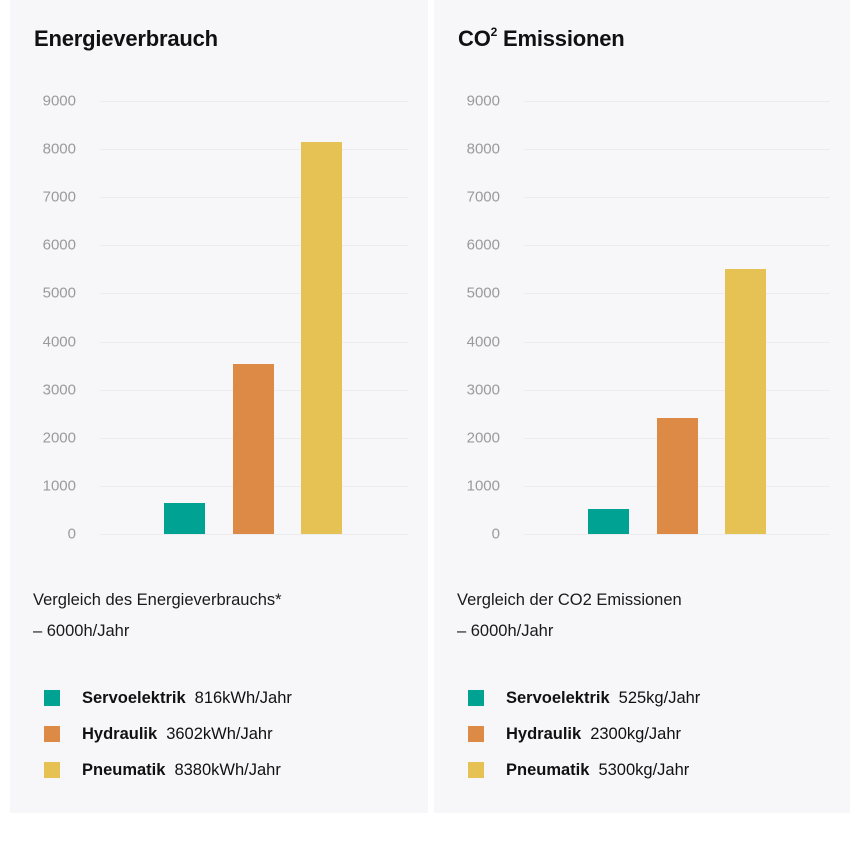 The width and height of the screenshot is (860, 860). What do you see at coordinates (569, 600) in the screenshot?
I see `subtitle-line: Vergleich der CO2 Emissionen` at bounding box center [569, 600].